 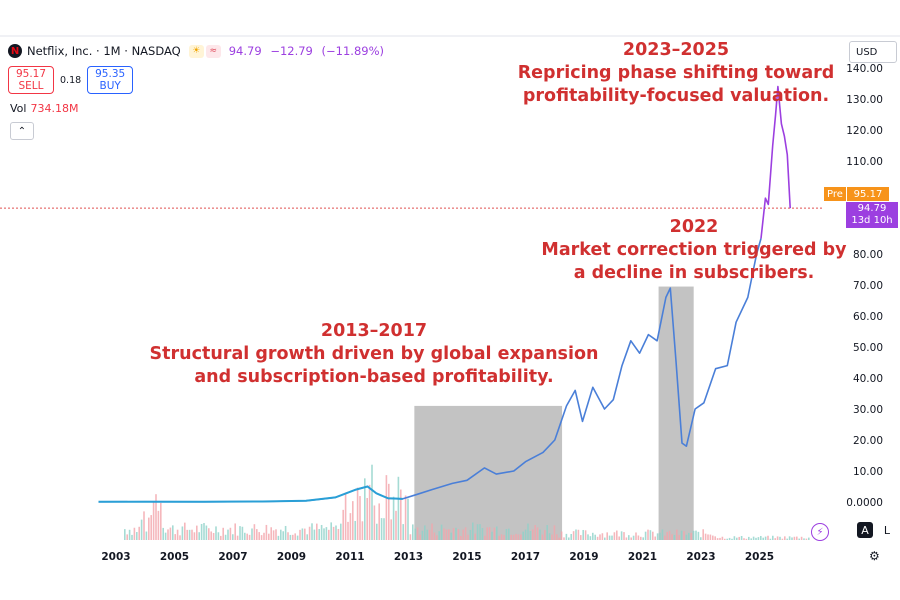 What do you see at coordinates (865, 530) in the screenshot?
I see `auto-scale-button: A` at bounding box center [865, 530].